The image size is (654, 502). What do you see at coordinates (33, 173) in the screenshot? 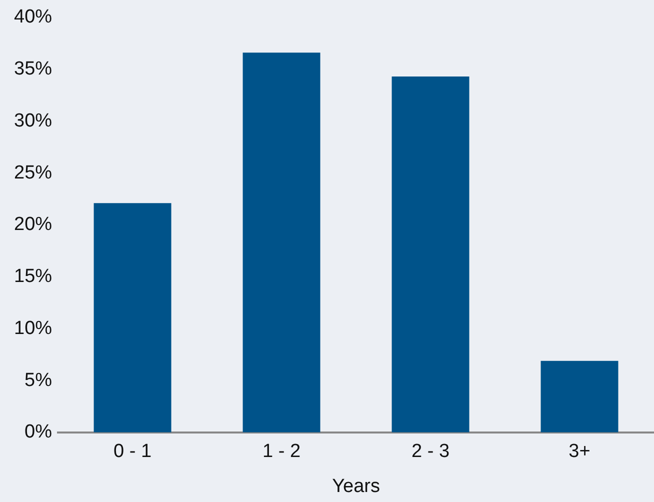
I see `y-tick-label: 25%` at bounding box center [33, 173].